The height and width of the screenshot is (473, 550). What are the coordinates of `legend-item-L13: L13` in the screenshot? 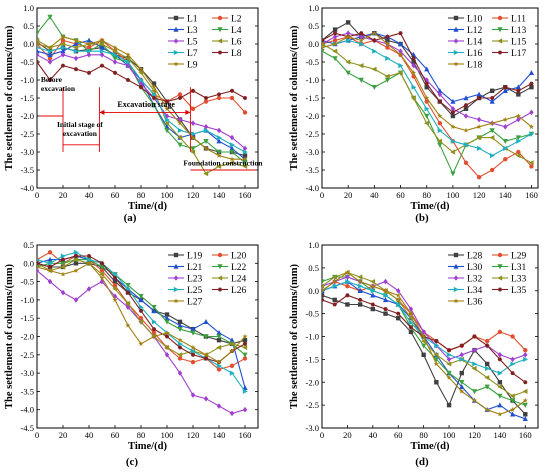 It's located at (509, 31).